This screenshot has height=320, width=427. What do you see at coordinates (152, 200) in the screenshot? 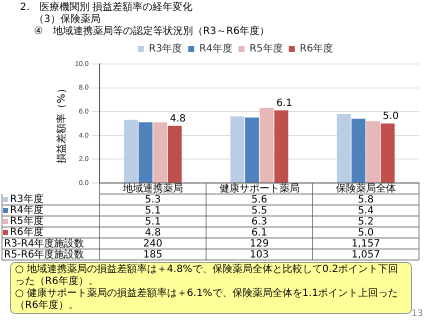
I see `data-label: 5.3` at bounding box center [152, 200].